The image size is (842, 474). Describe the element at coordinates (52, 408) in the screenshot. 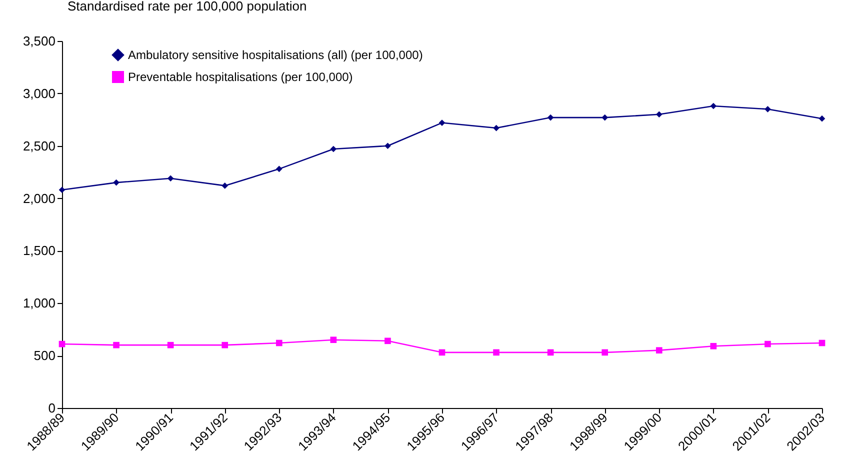

I see `y-tick-label: 0` at that location.